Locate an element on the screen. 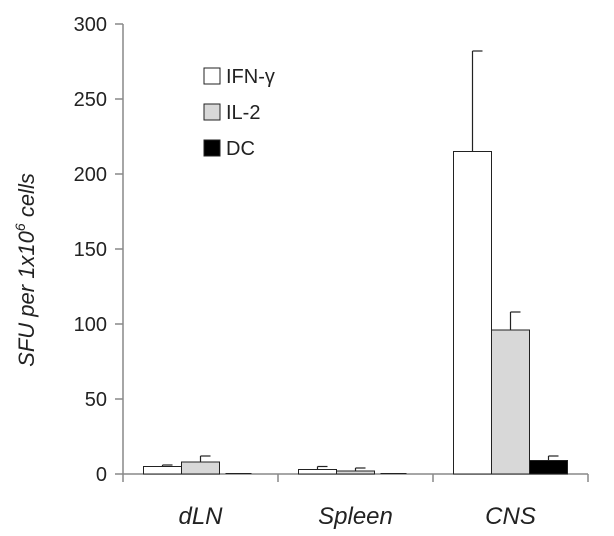 This screenshot has height=536, width=614. y-axis-title-main: SFU per 1x10 is located at coordinates (26, 298).